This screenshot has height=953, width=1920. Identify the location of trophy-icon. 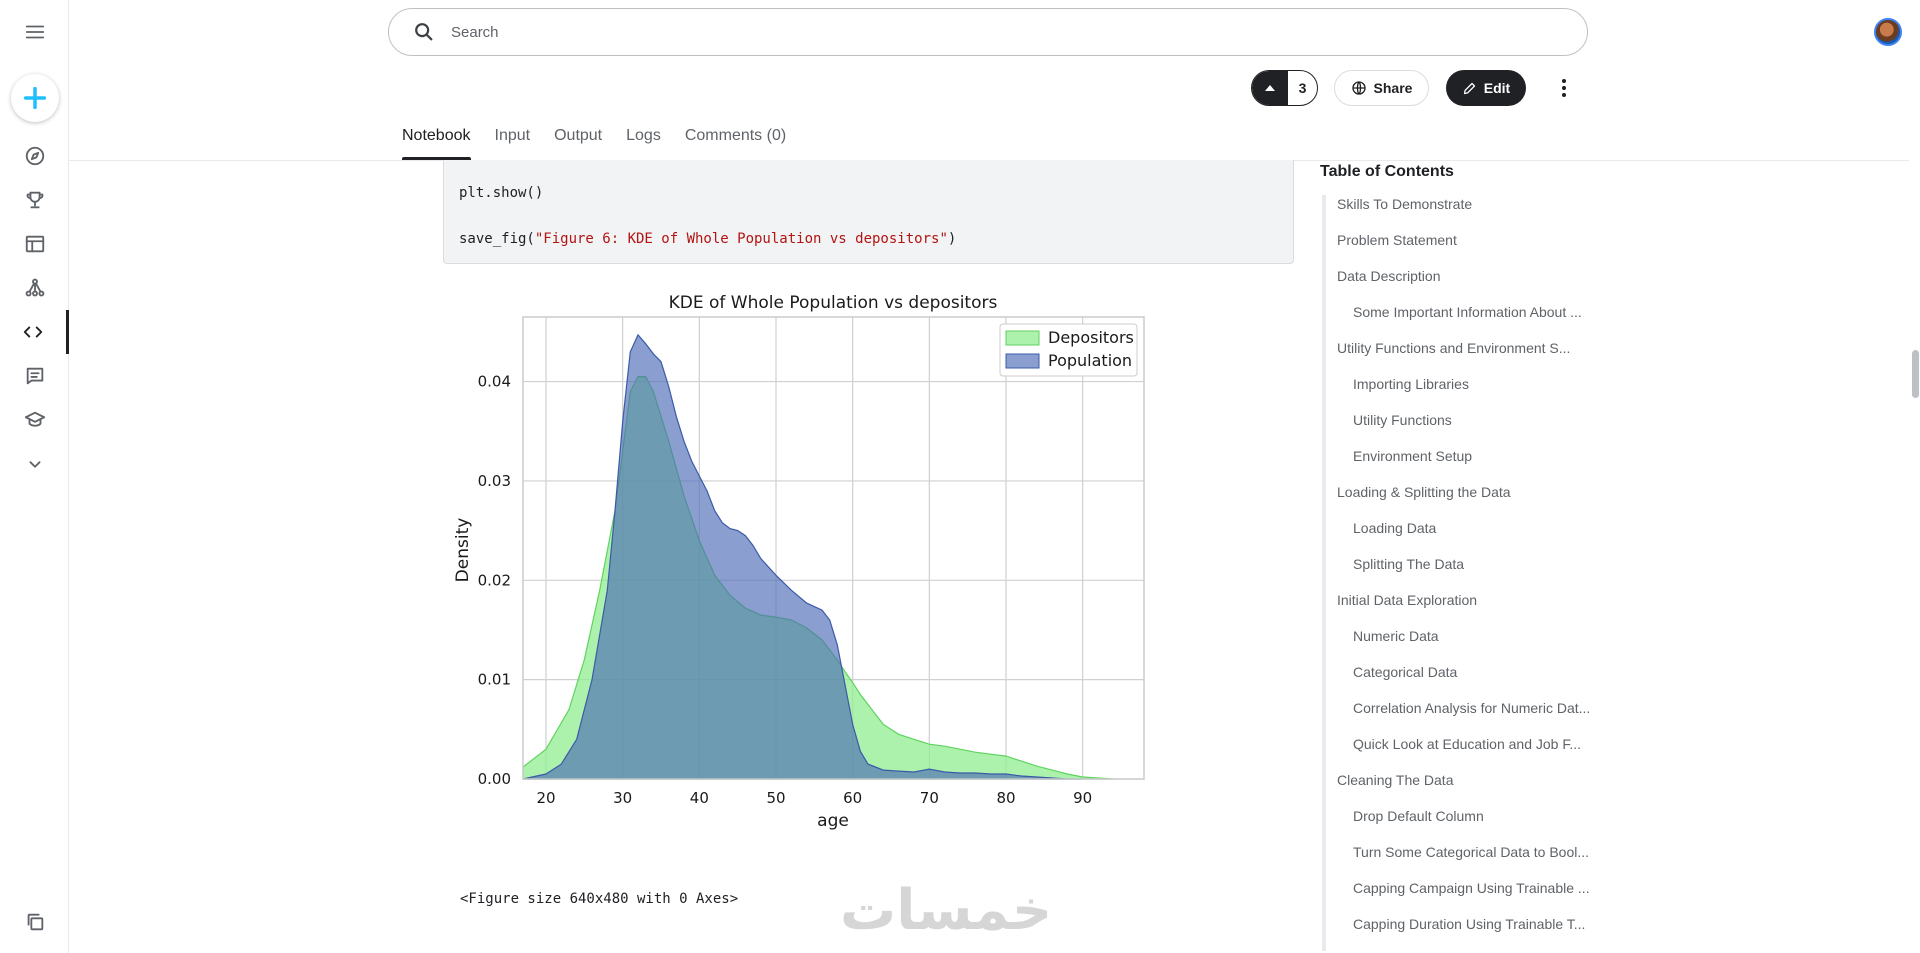
(34, 200).